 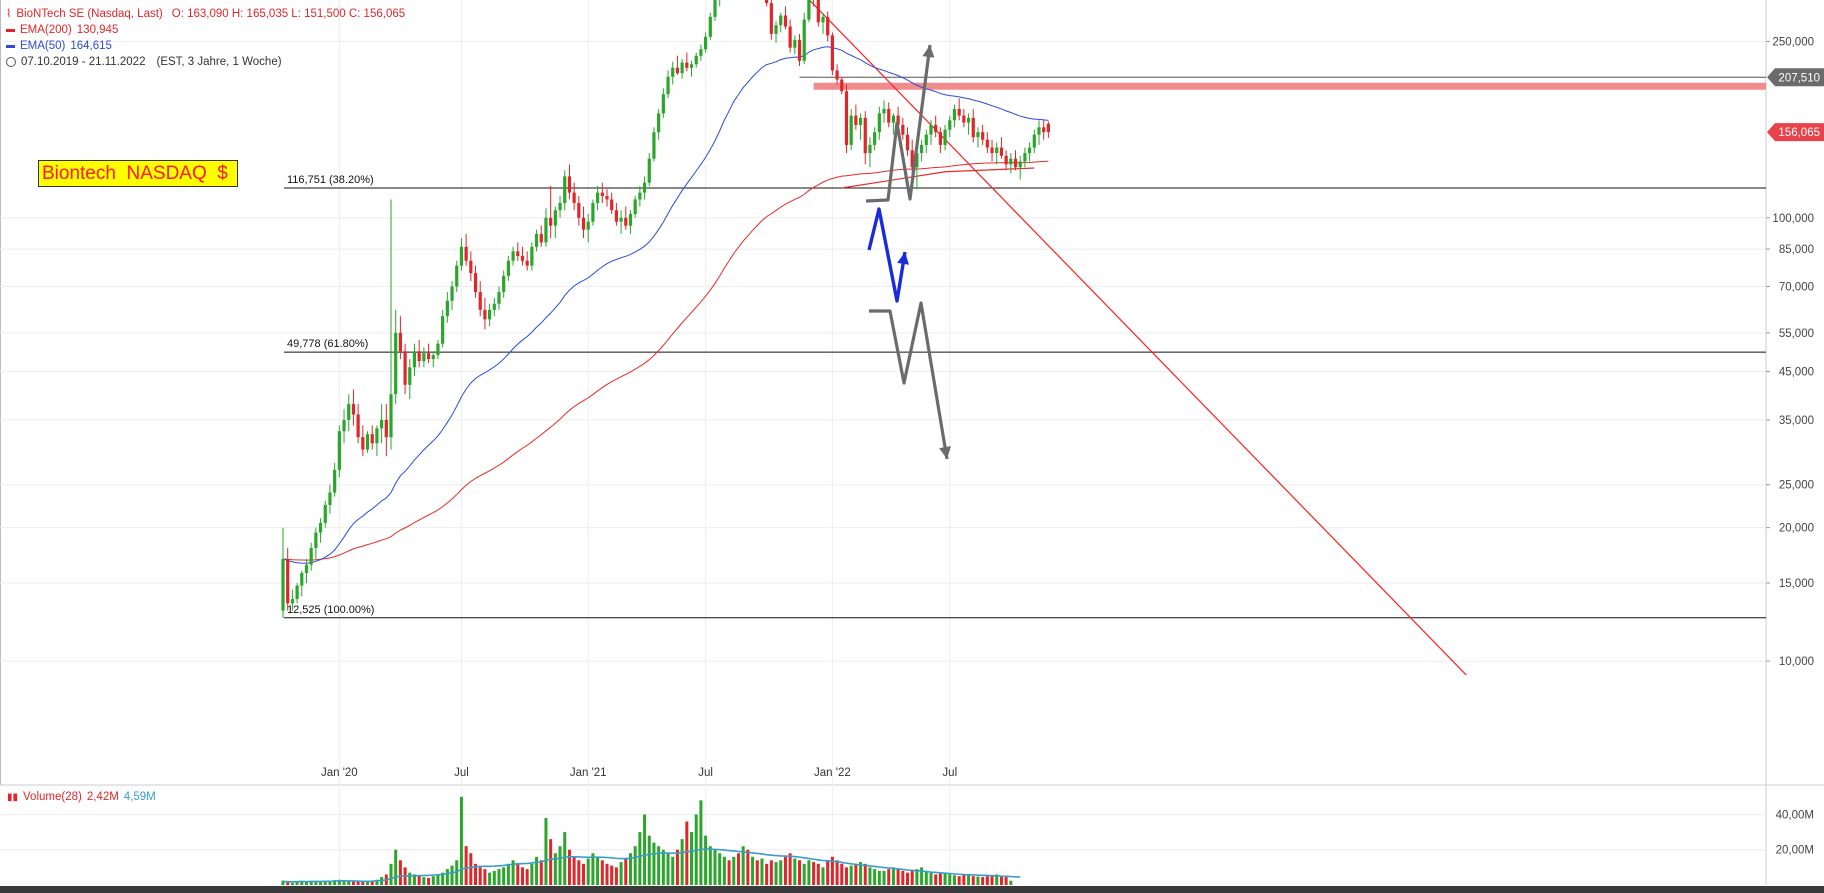 What do you see at coordinates (651, 865) in the screenshot?
I see `volume-ma-line` at bounding box center [651, 865].